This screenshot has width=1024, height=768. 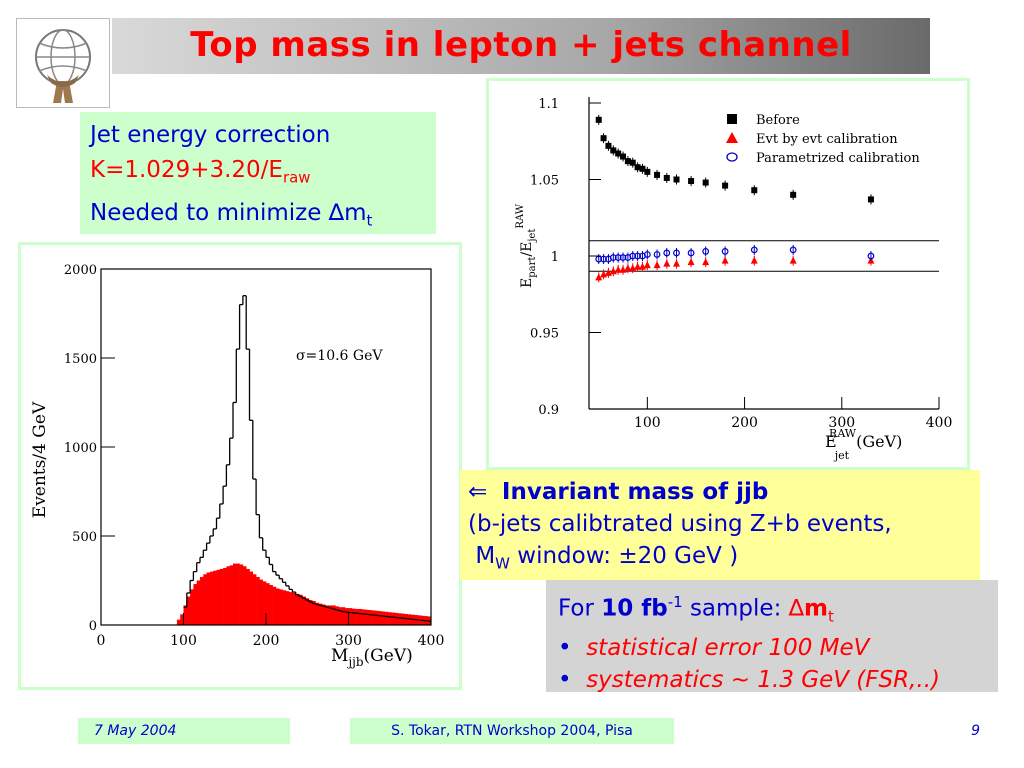 I want to click on sigma-annotation: σ=10.6 GeV, so click(x=339, y=356).